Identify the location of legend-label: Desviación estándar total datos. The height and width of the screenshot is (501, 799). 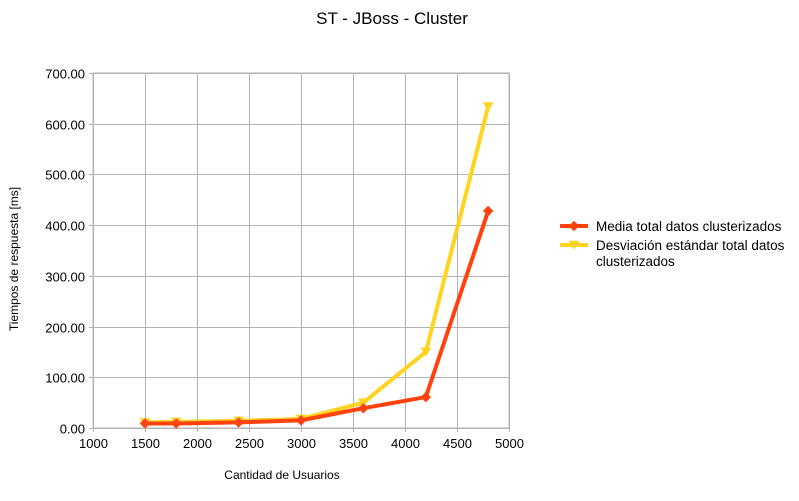
(690, 245).